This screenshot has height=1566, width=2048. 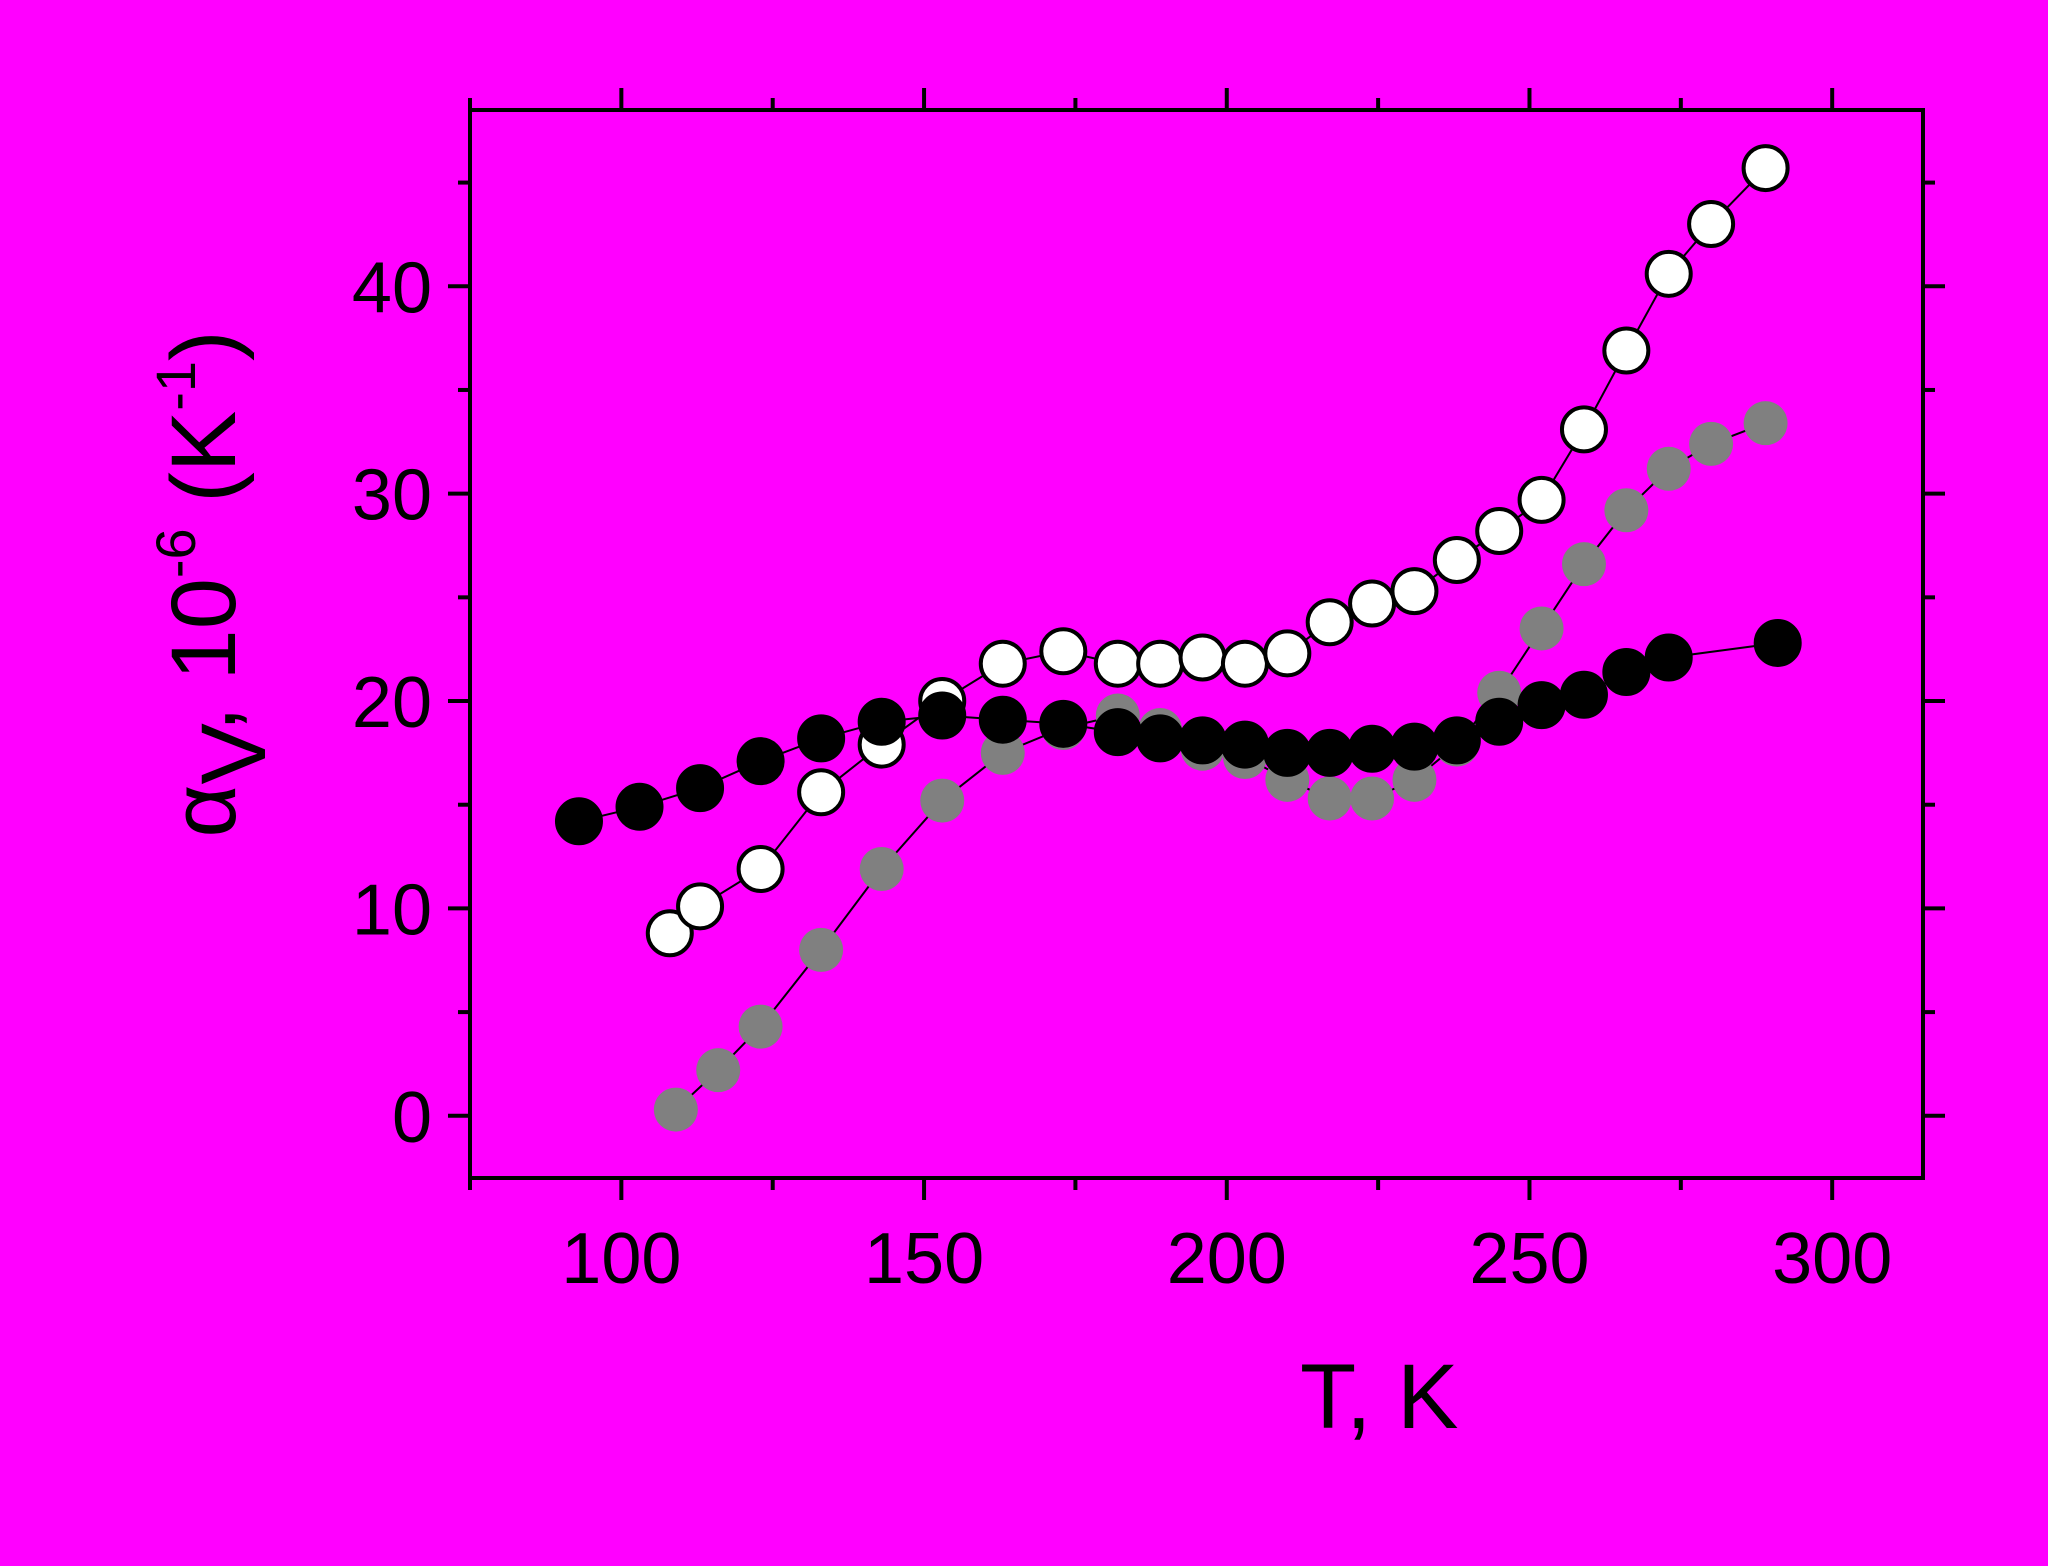 I want to click on y-axis-title-scale: , 10, so click(x=204, y=654).